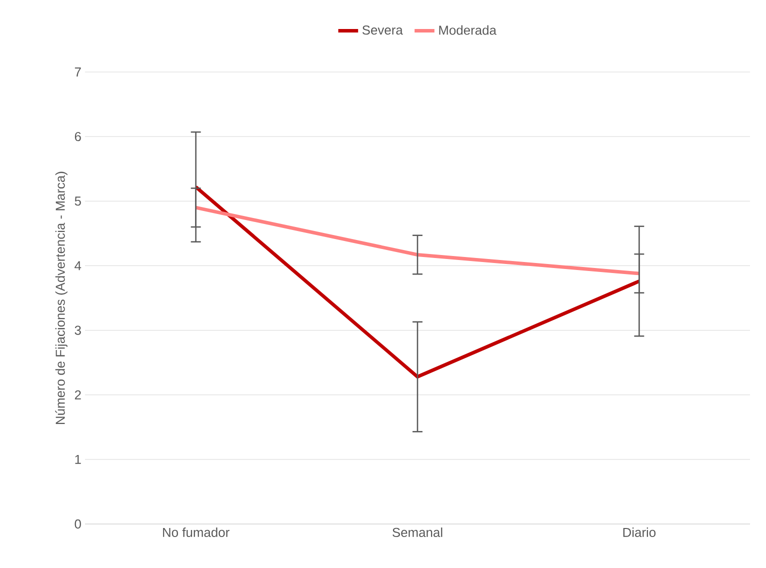 The height and width of the screenshot is (568, 766). Describe the element at coordinates (77, 330) in the screenshot. I see `y-tick-label: 3` at that location.